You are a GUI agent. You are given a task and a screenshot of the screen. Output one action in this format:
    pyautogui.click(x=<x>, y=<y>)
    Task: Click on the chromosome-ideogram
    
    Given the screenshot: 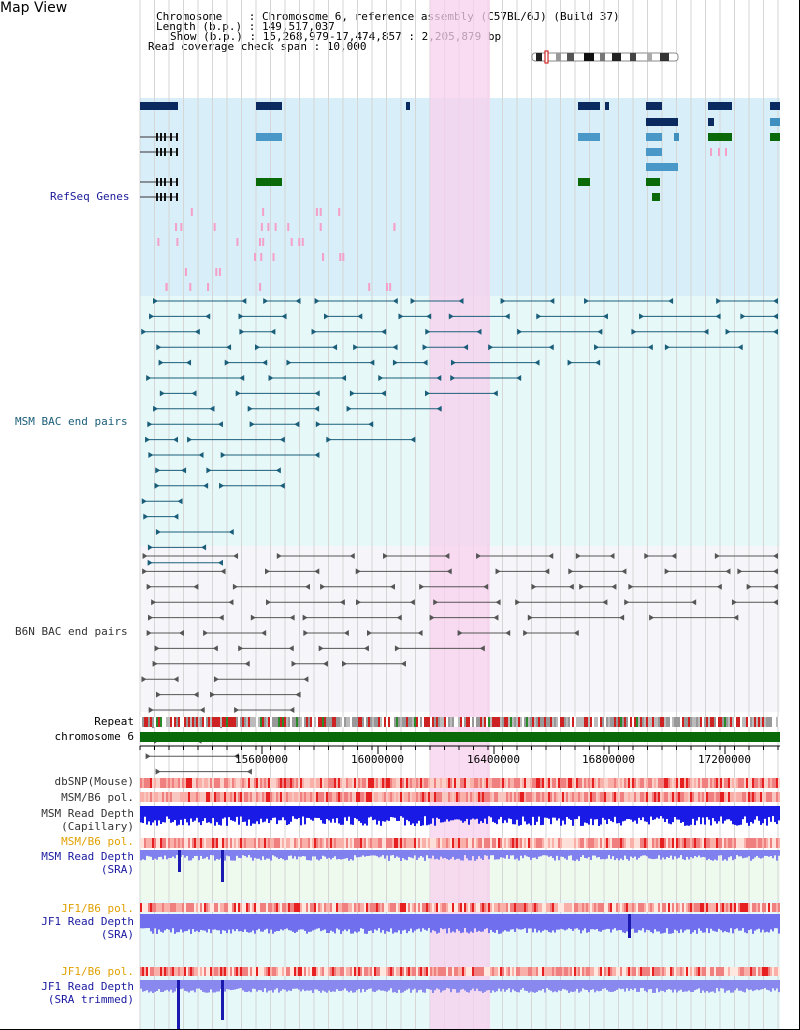 What is the action you would take?
    pyautogui.click(x=605, y=57)
    